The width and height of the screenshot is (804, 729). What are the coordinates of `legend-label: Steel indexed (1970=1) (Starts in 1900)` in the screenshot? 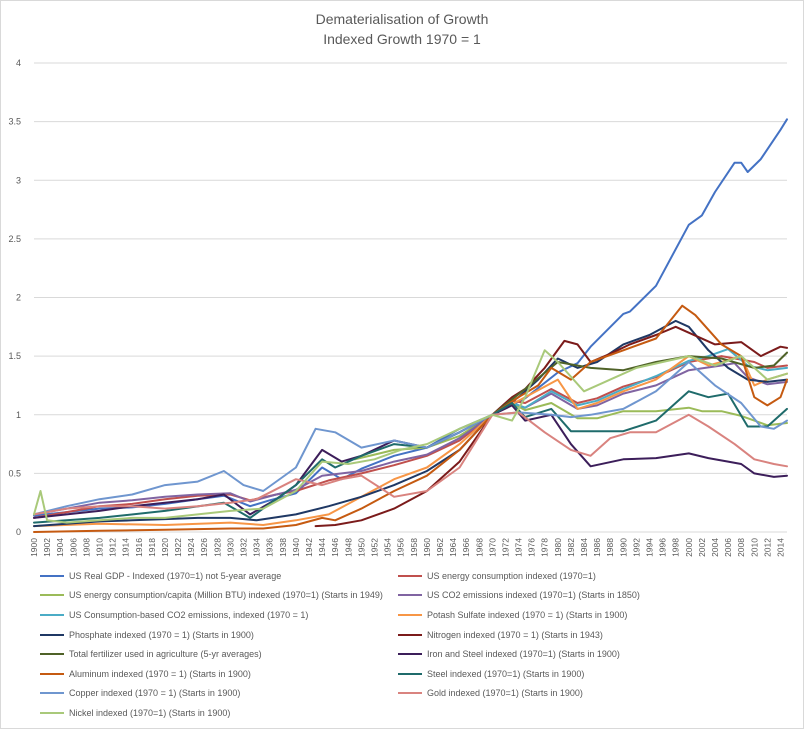 It's located at (506, 673).